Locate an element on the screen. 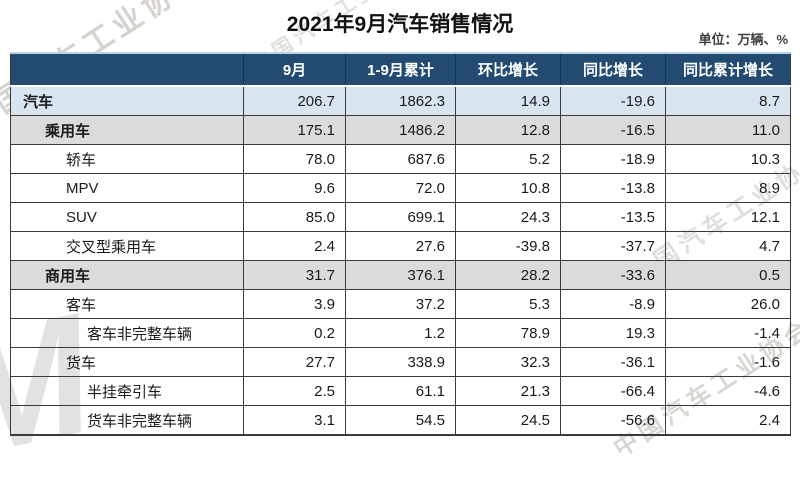 The height and width of the screenshot is (497, 800). table-cell: 8.9 is located at coordinates (728, 188).